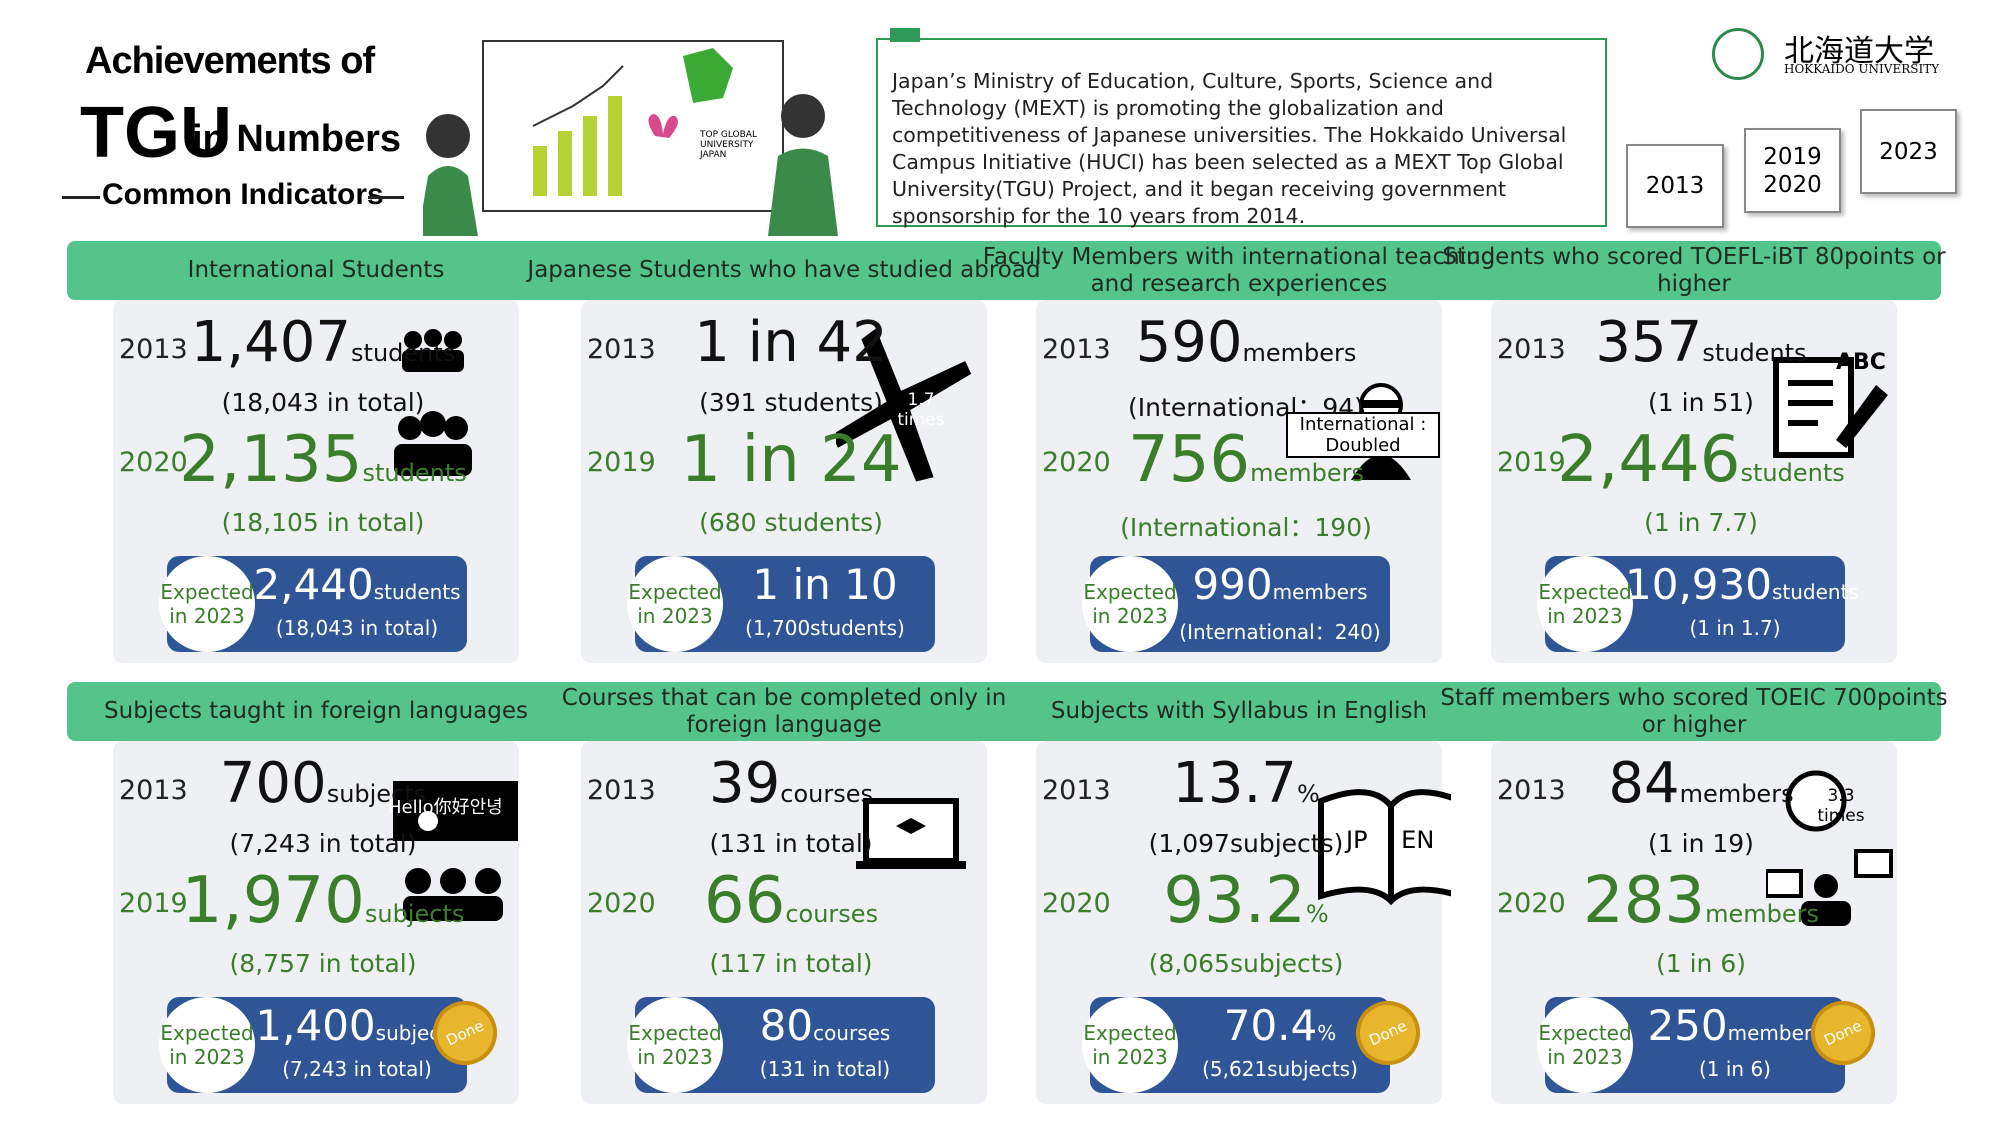 The height and width of the screenshot is (1125, 2000). I want to click on value-number: 1,970, so click(273, 901).